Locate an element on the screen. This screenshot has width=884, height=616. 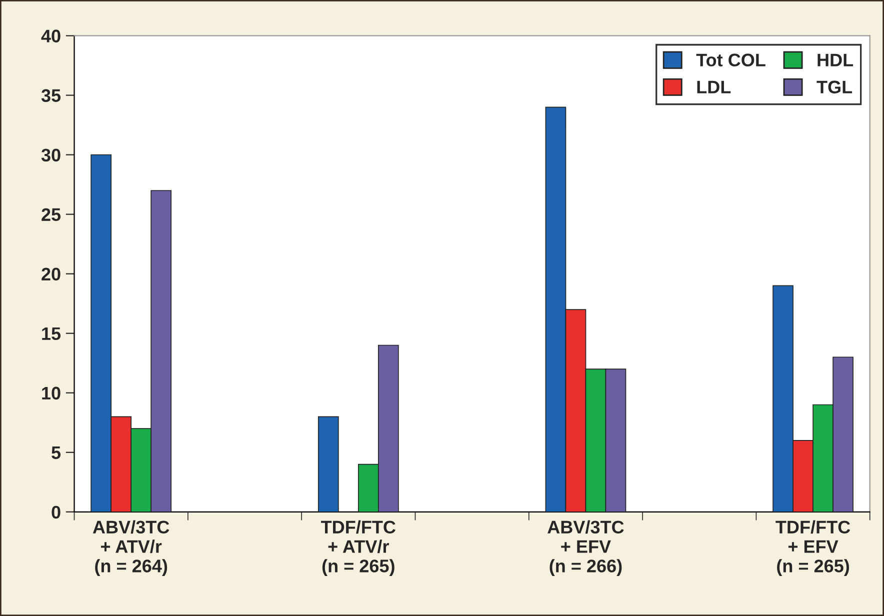
y-tick-label: 30 is located at coordinates (50, 155).